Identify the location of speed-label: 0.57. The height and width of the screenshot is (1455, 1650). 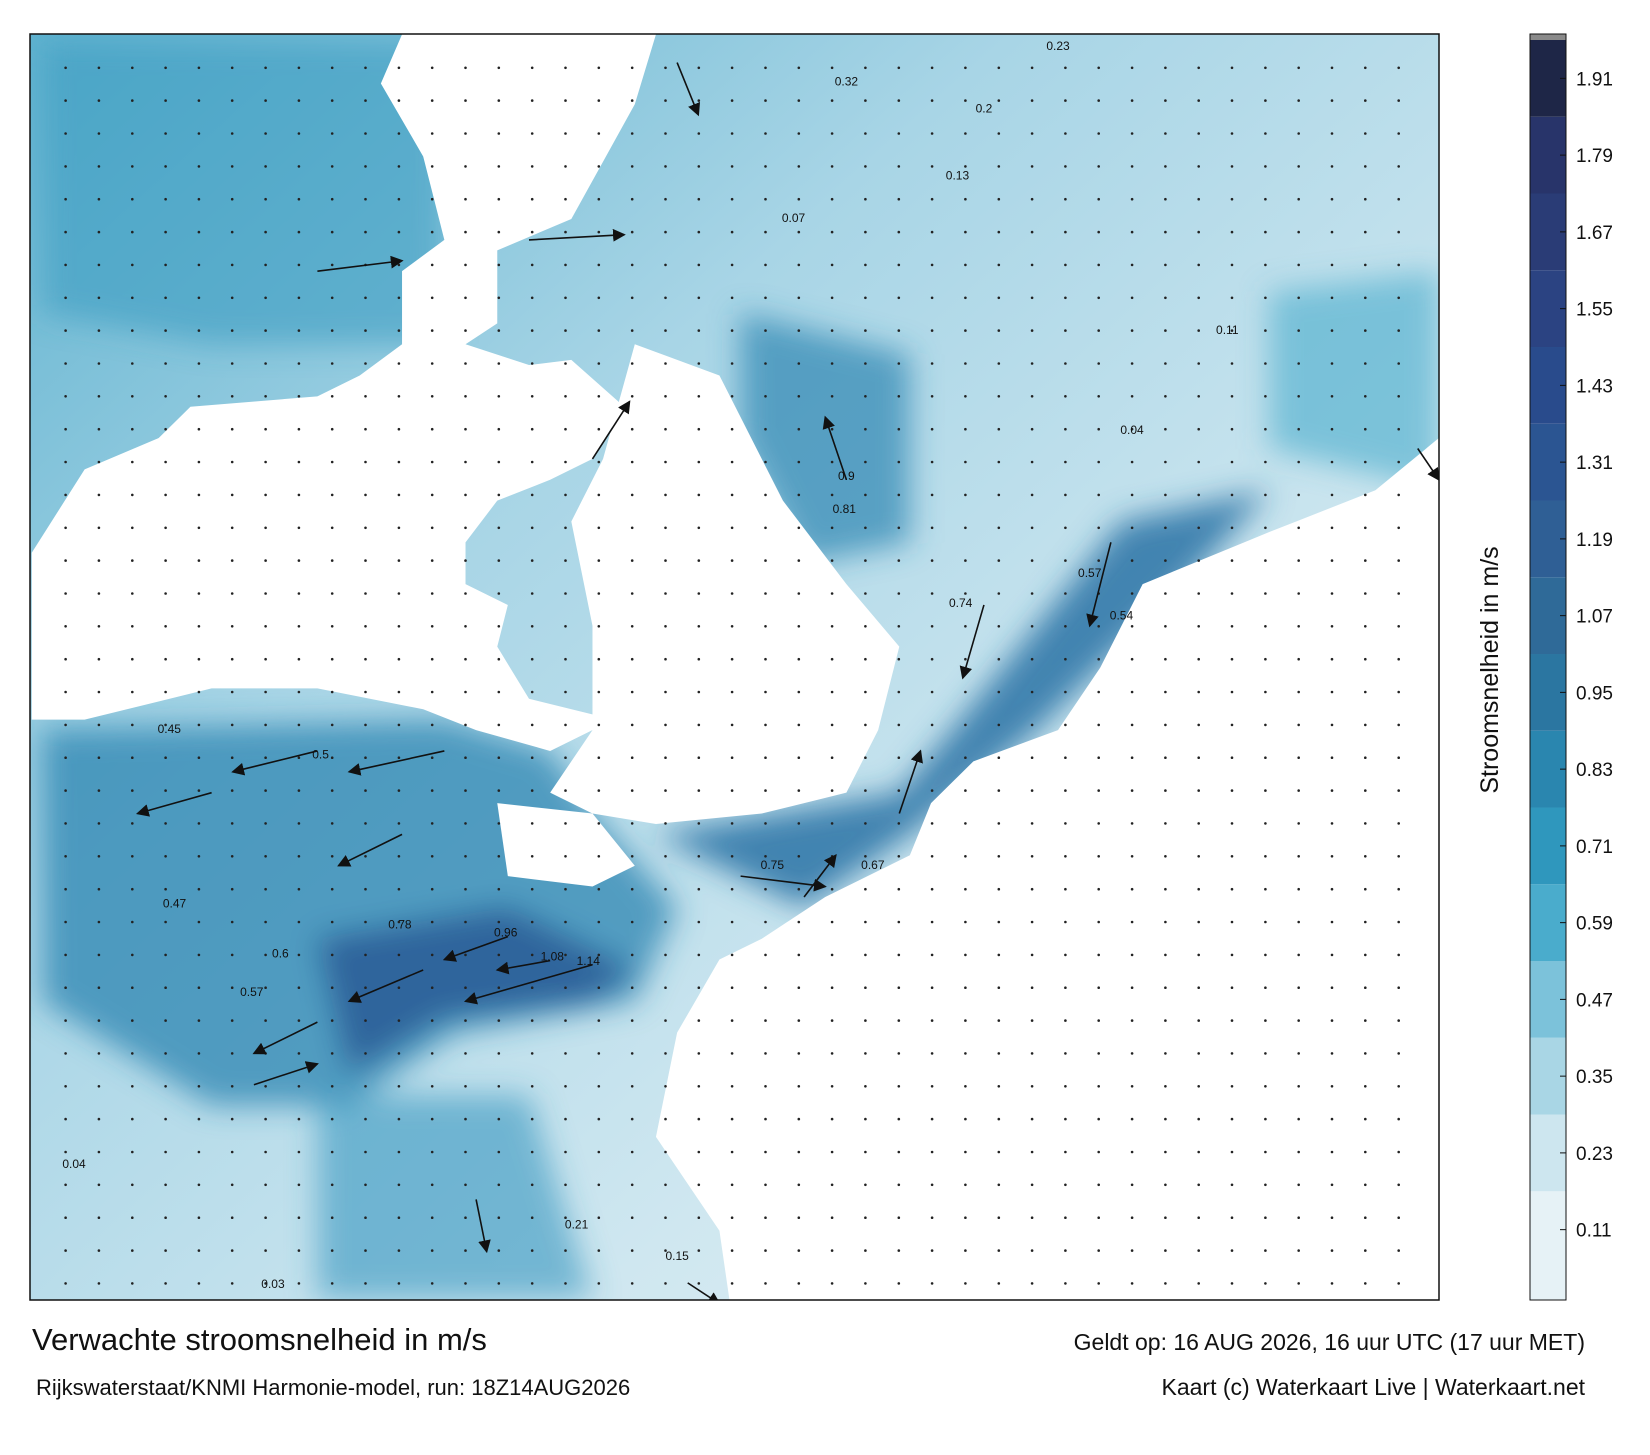
(252, 992).